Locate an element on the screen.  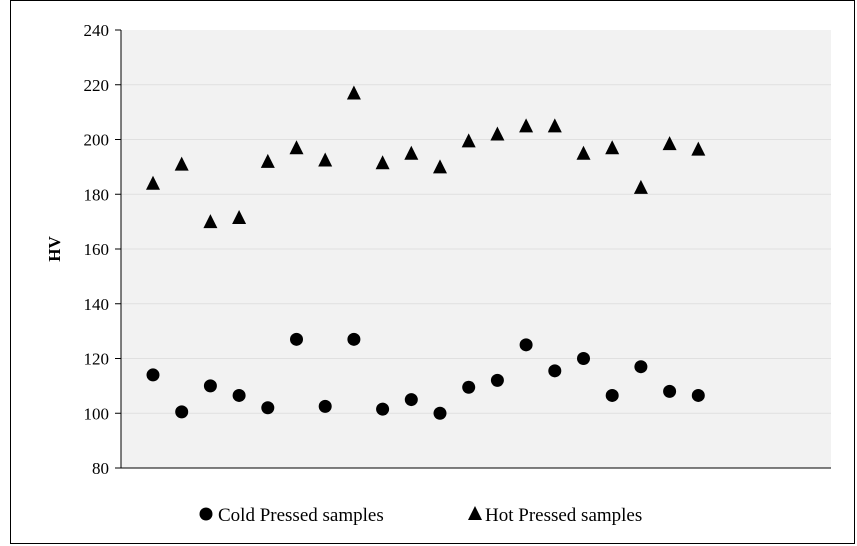
y-tick-label: 200 is located at coordinates (97, 140).